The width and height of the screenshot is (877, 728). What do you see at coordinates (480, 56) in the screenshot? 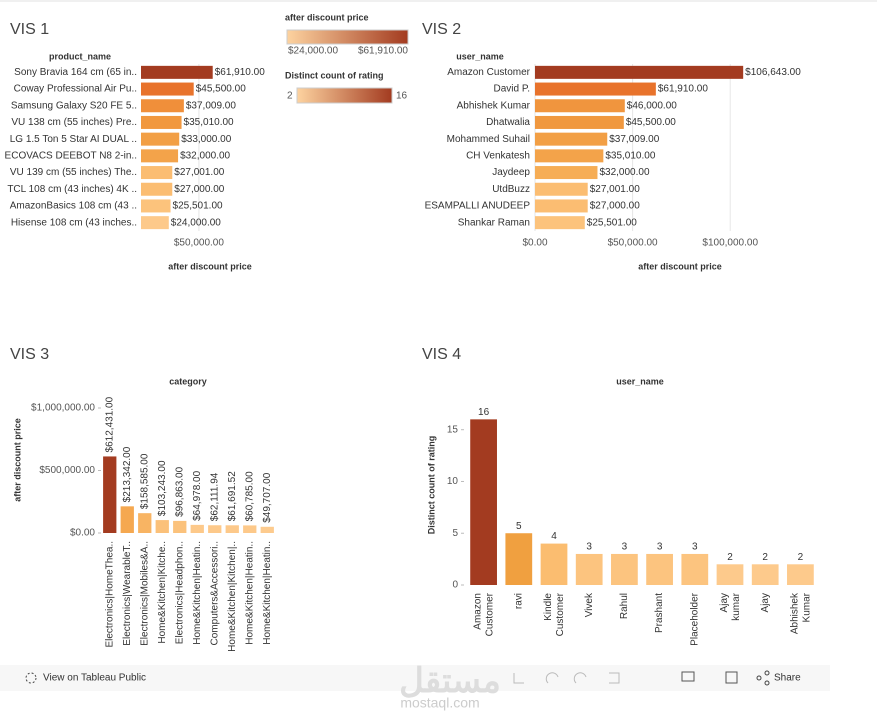
I see `axis-header: user_name` at bounding box center [480, 56].